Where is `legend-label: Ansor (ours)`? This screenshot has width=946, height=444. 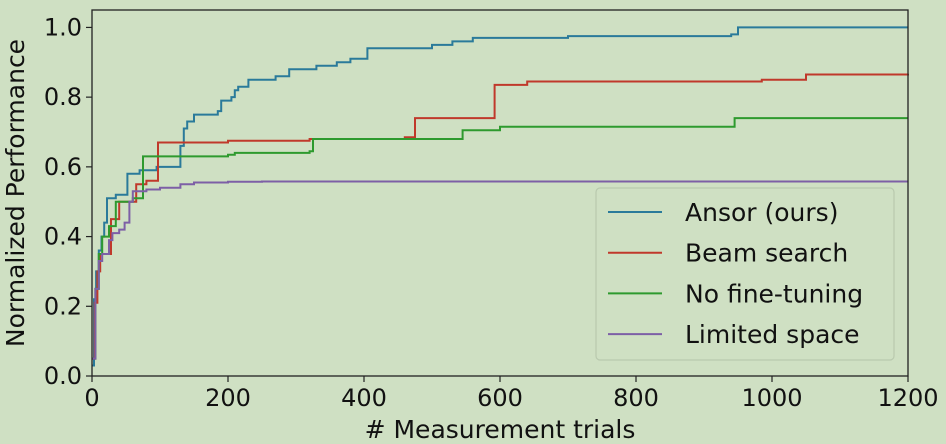
legend-label: Ansor (ours) is located at coordinates (761, 212).